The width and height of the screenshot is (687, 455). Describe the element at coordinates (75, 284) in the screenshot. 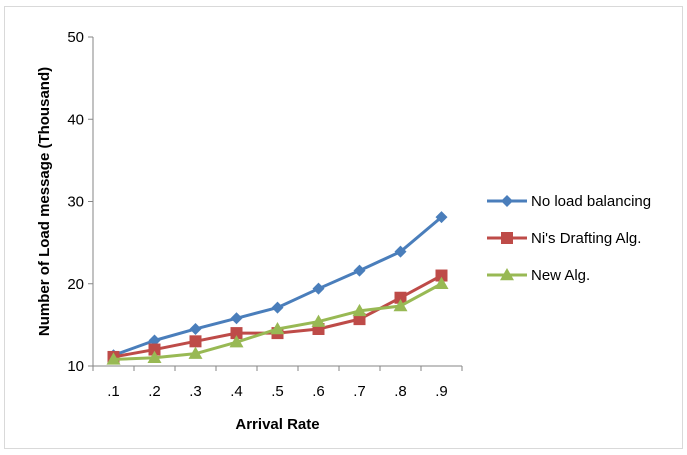

I see `y-tick-label: 20` at that location.